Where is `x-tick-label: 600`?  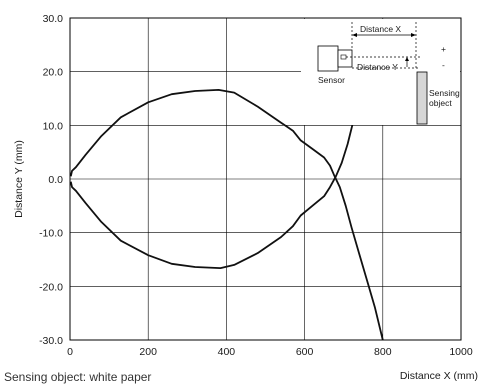 x-tick-label: 600 is located at coordinates (305, 352).